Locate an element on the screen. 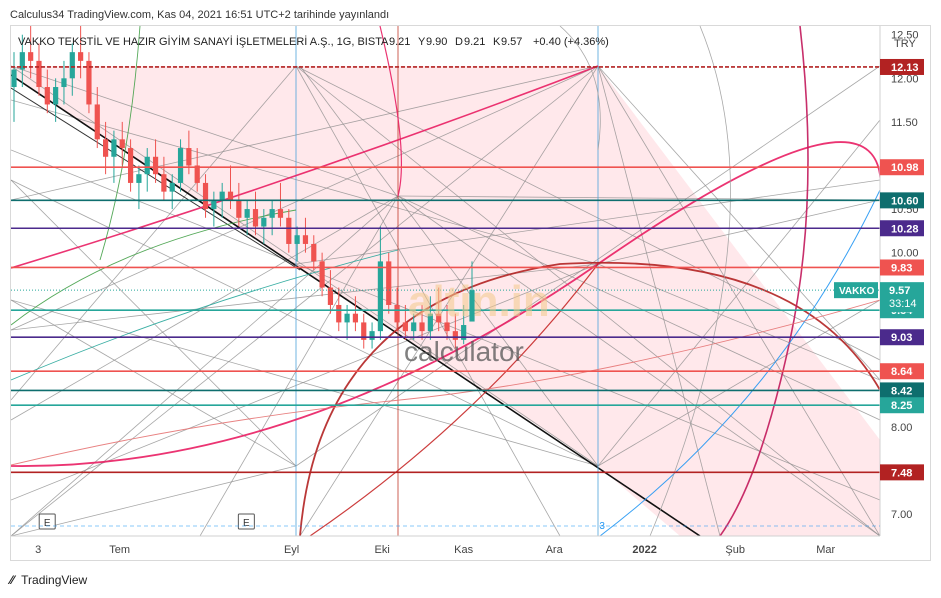 The width and height of the screenshot is (941, 598). time-tick-0: 3 is located at coordinates (38, 550).